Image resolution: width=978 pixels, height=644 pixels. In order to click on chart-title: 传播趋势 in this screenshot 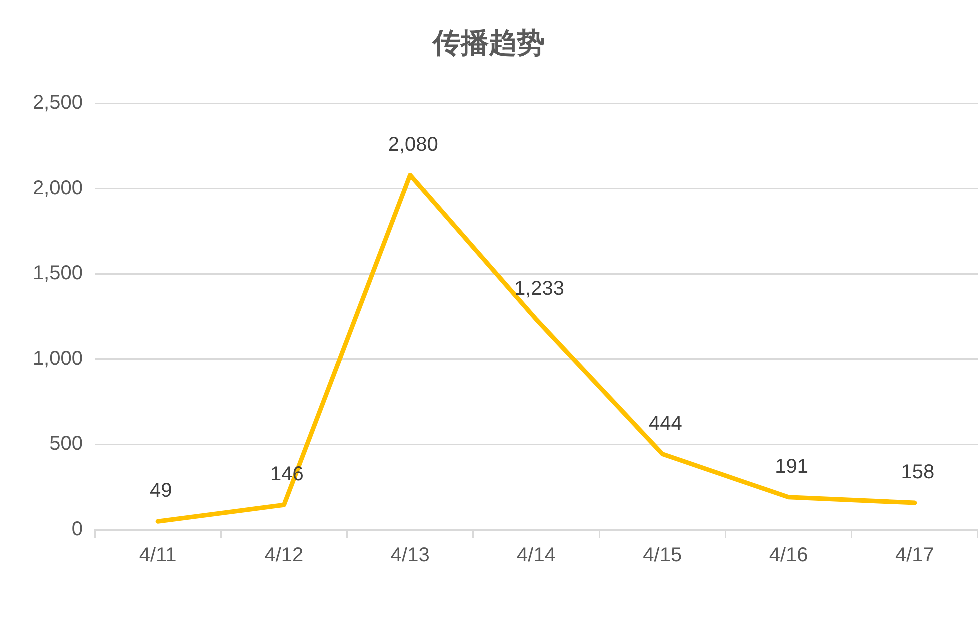, I will do `click(488, 43)`.